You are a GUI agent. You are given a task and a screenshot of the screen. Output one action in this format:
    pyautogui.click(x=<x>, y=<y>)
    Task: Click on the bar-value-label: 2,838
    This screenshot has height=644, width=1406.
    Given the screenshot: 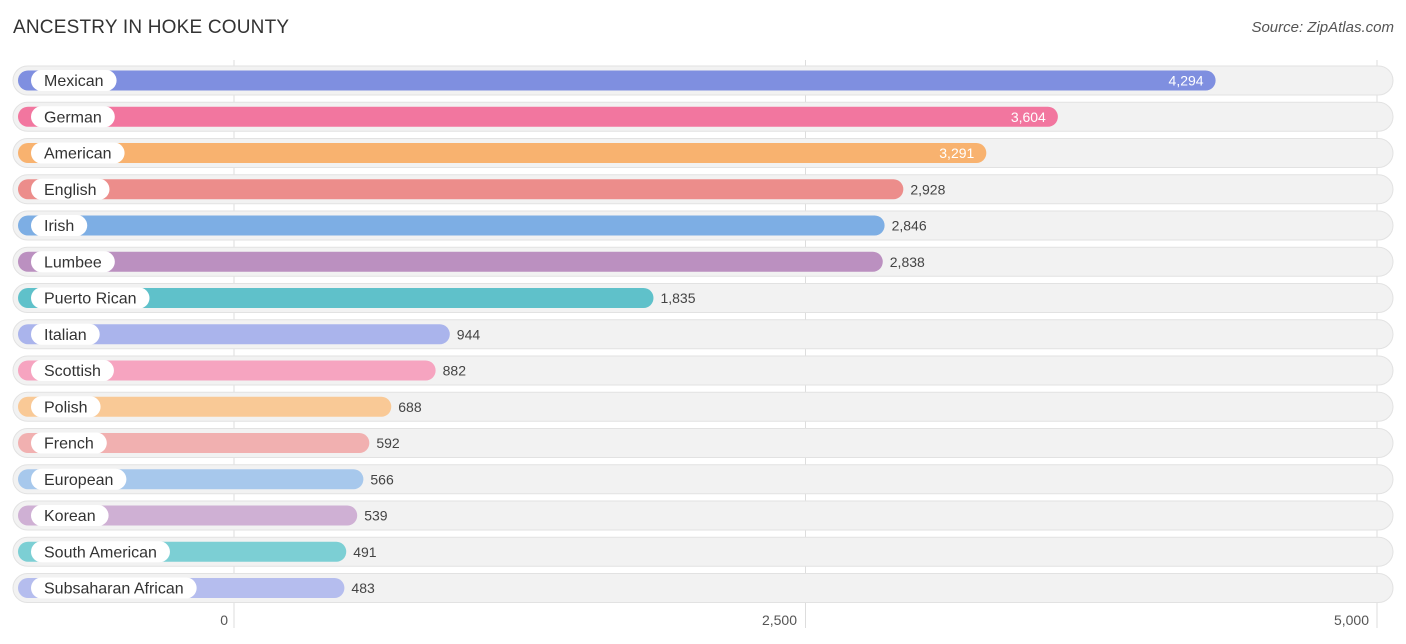 What is the action you would take?
    pyautogui.click(x=907, y=262)
    